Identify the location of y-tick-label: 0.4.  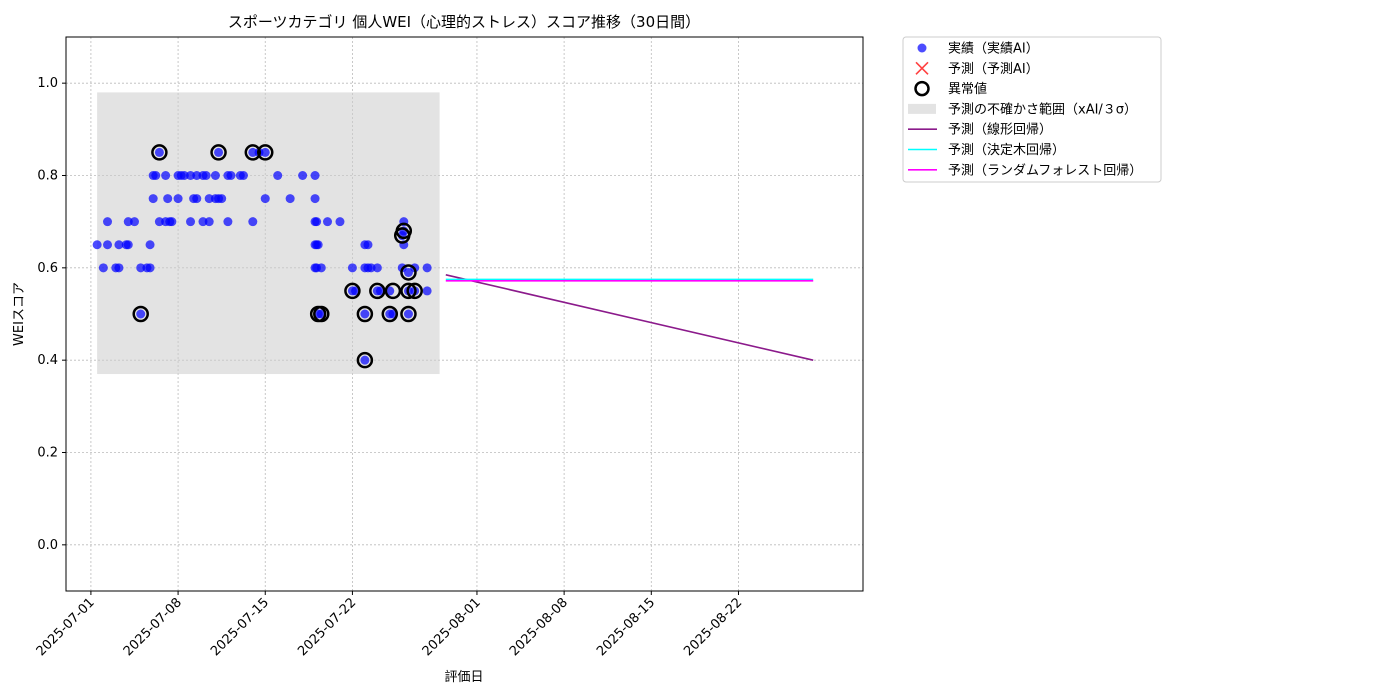
(47, 360).